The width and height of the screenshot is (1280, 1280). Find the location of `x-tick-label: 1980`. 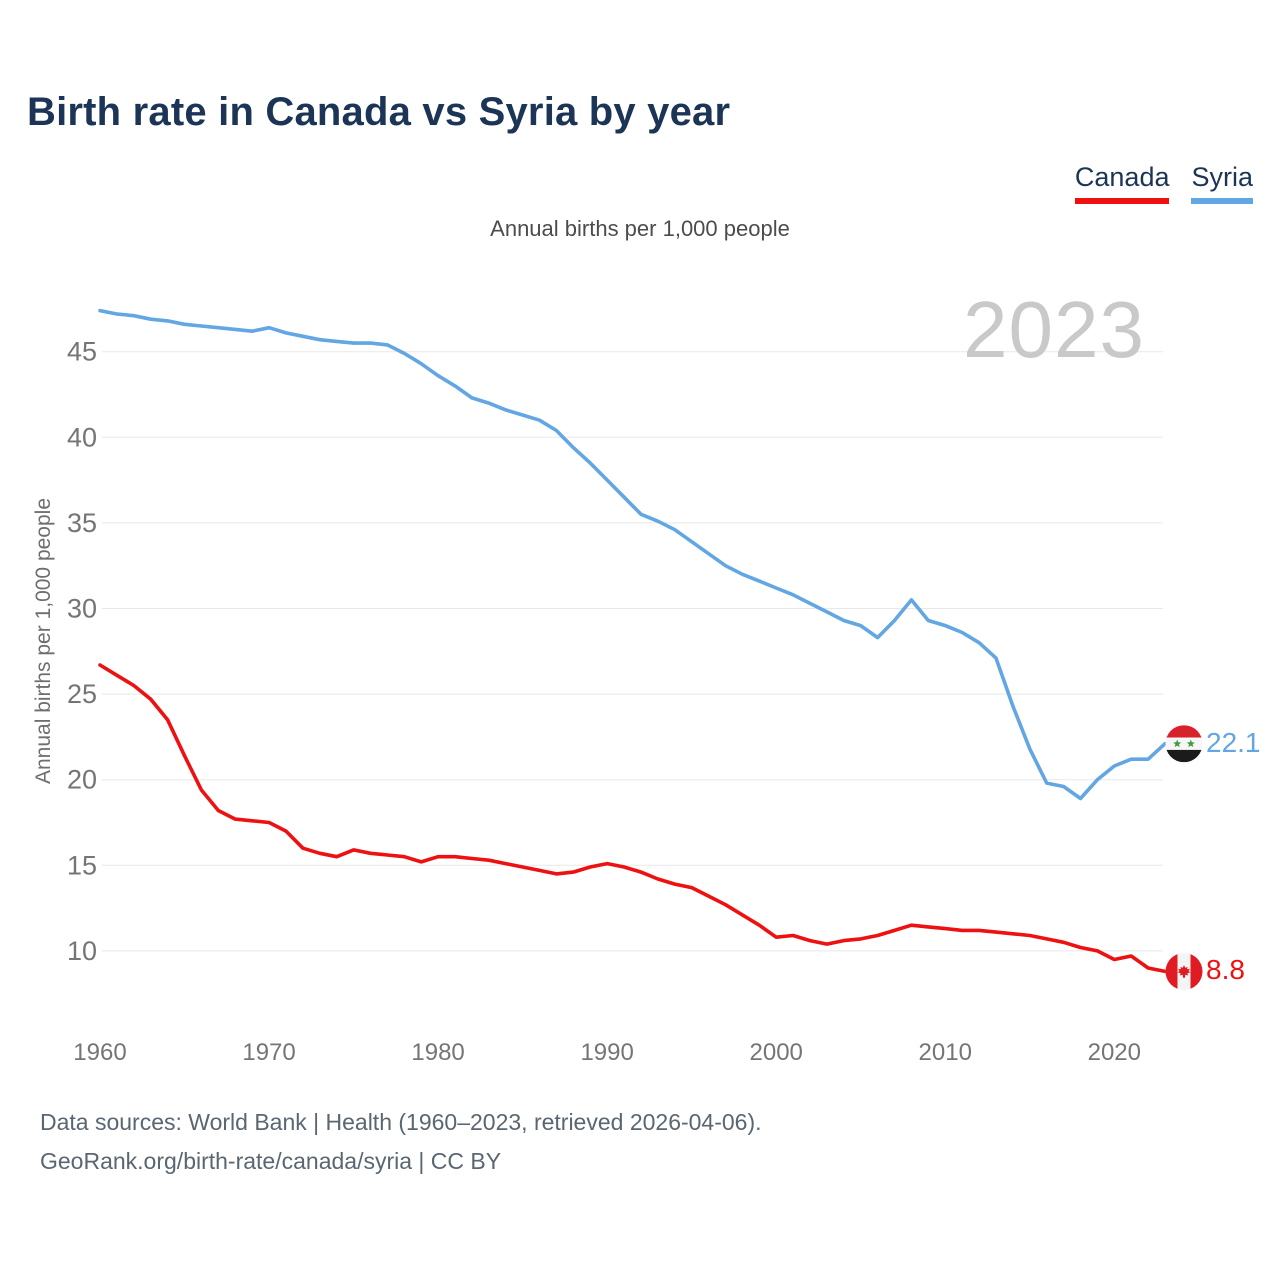

x-tick-label: 1980 is located at coordinates (437, 1052).